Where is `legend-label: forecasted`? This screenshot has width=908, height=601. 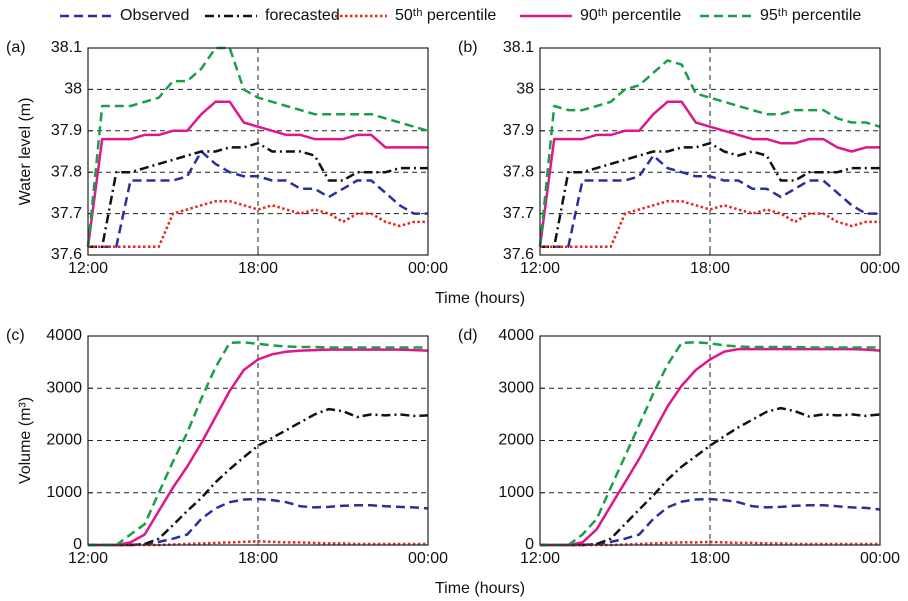 legend-label: forecasted is located at coordinates (302, 15).